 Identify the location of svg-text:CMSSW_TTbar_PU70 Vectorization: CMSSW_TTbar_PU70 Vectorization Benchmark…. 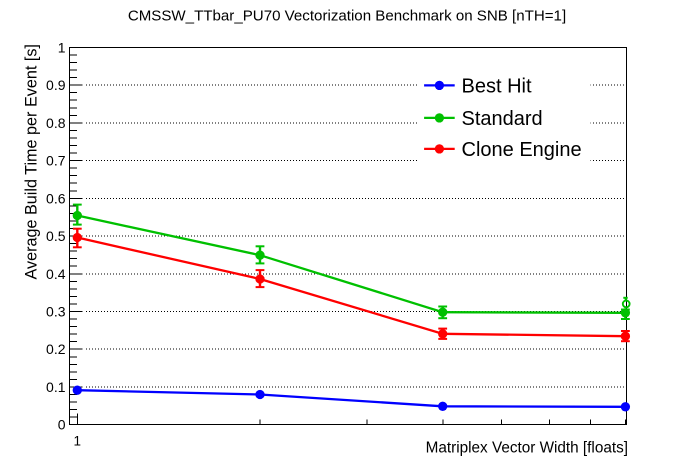
(347, 16).